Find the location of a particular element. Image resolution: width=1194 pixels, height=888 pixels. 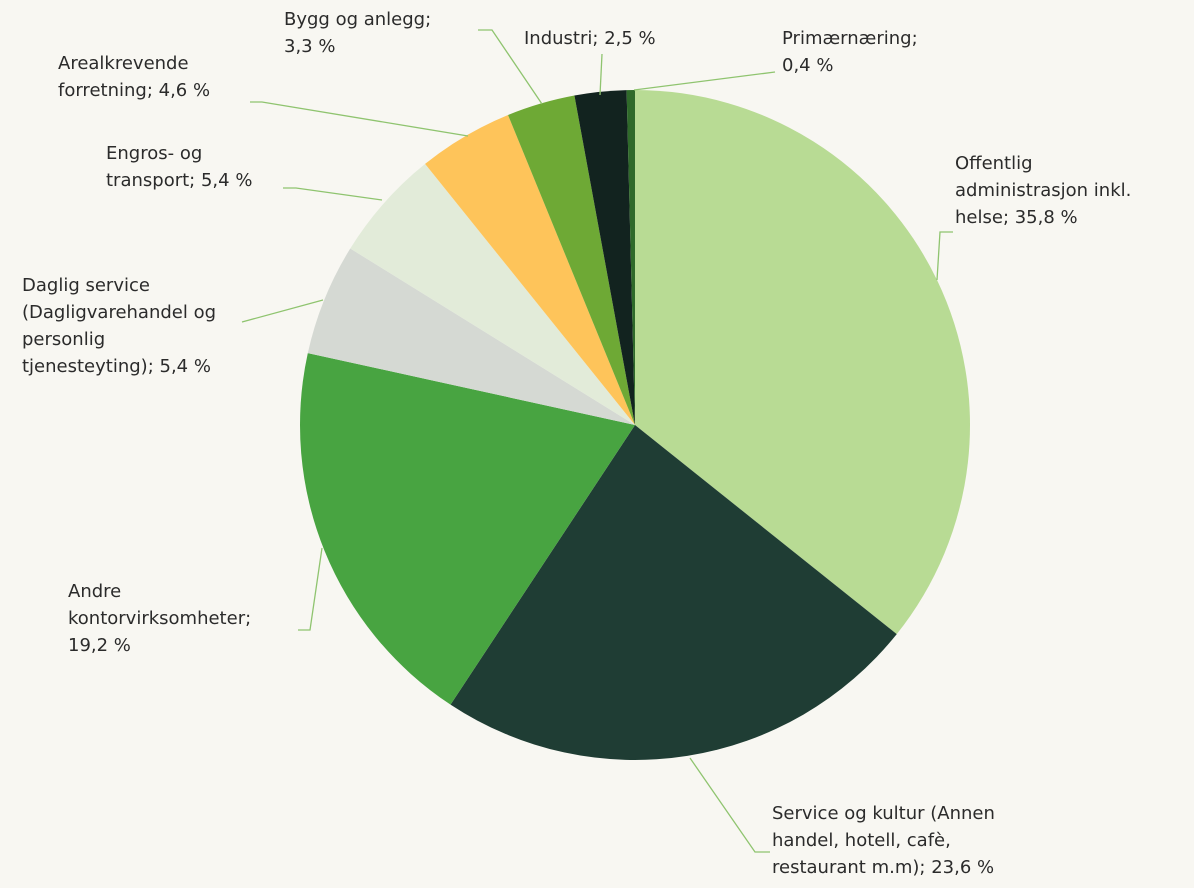

category-label: Arealkrevende forretning is located at coordinates (123, 77).